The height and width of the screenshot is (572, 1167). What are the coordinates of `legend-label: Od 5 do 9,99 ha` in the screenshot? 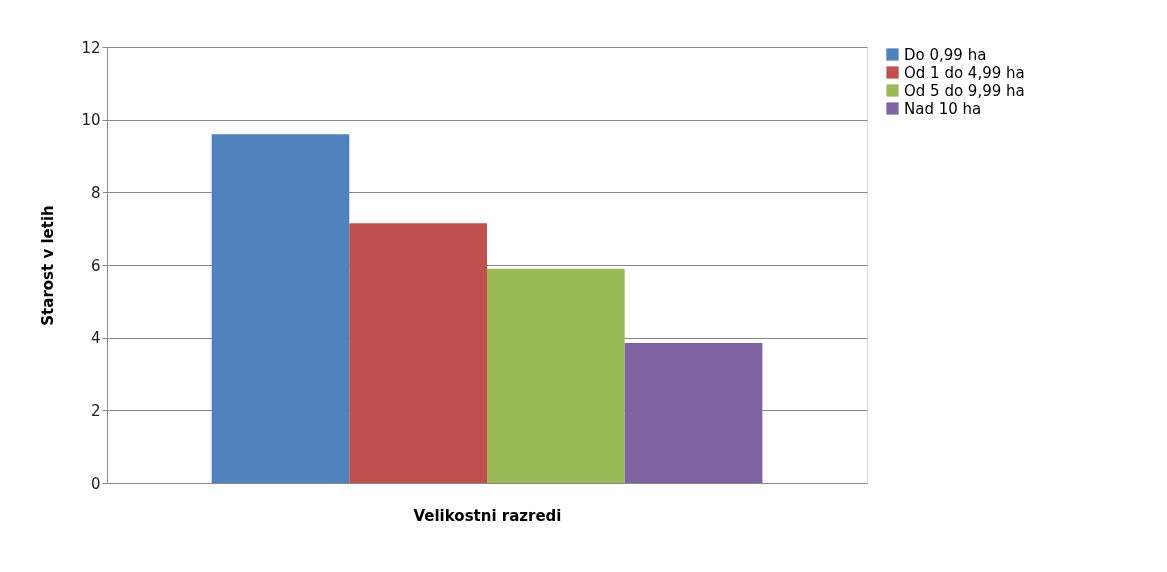 It's located at (964, 90).